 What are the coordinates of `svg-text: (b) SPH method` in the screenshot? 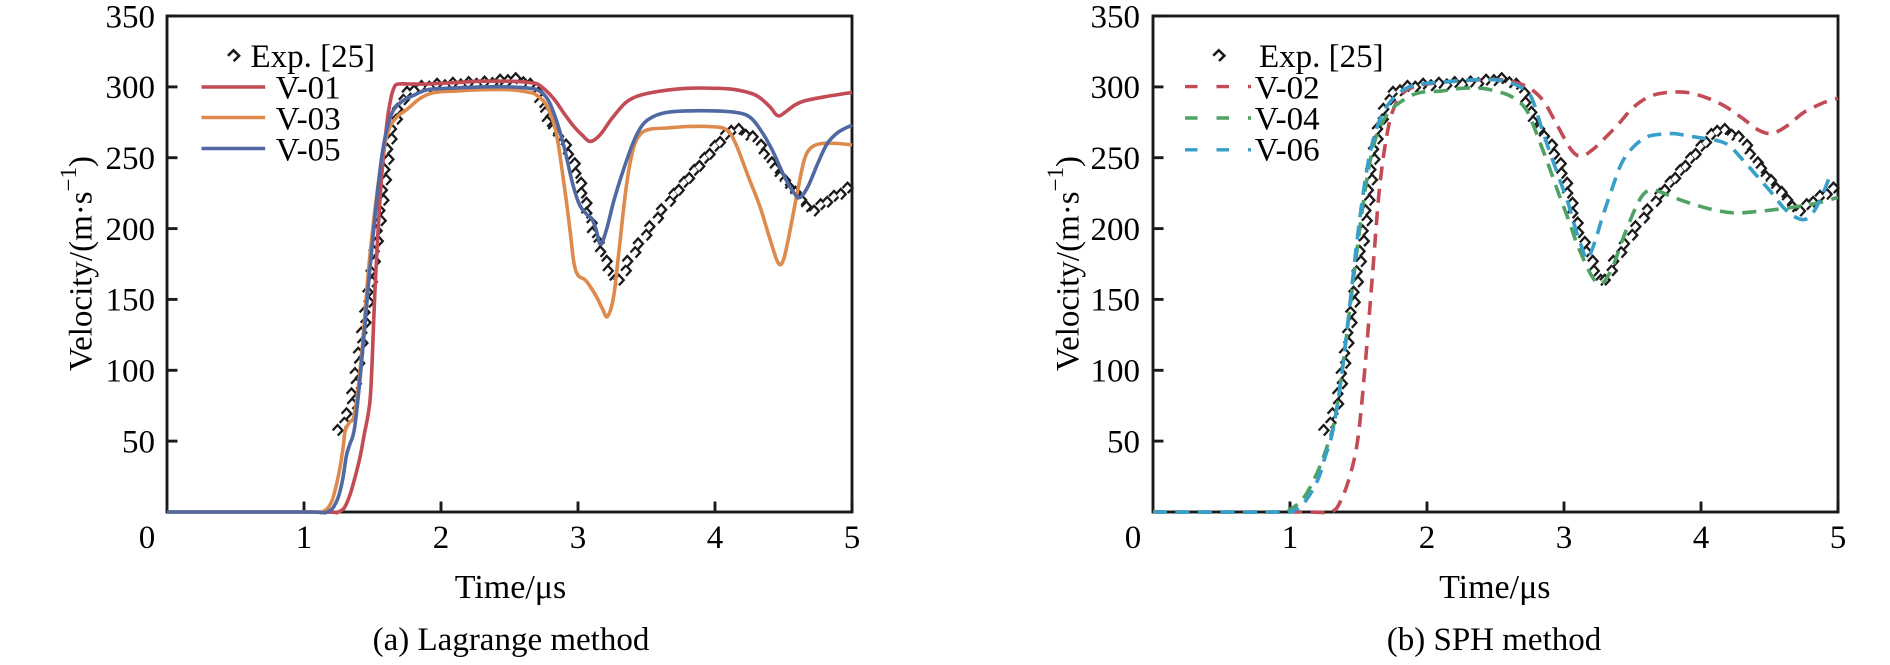 It's located at (1494, 640).